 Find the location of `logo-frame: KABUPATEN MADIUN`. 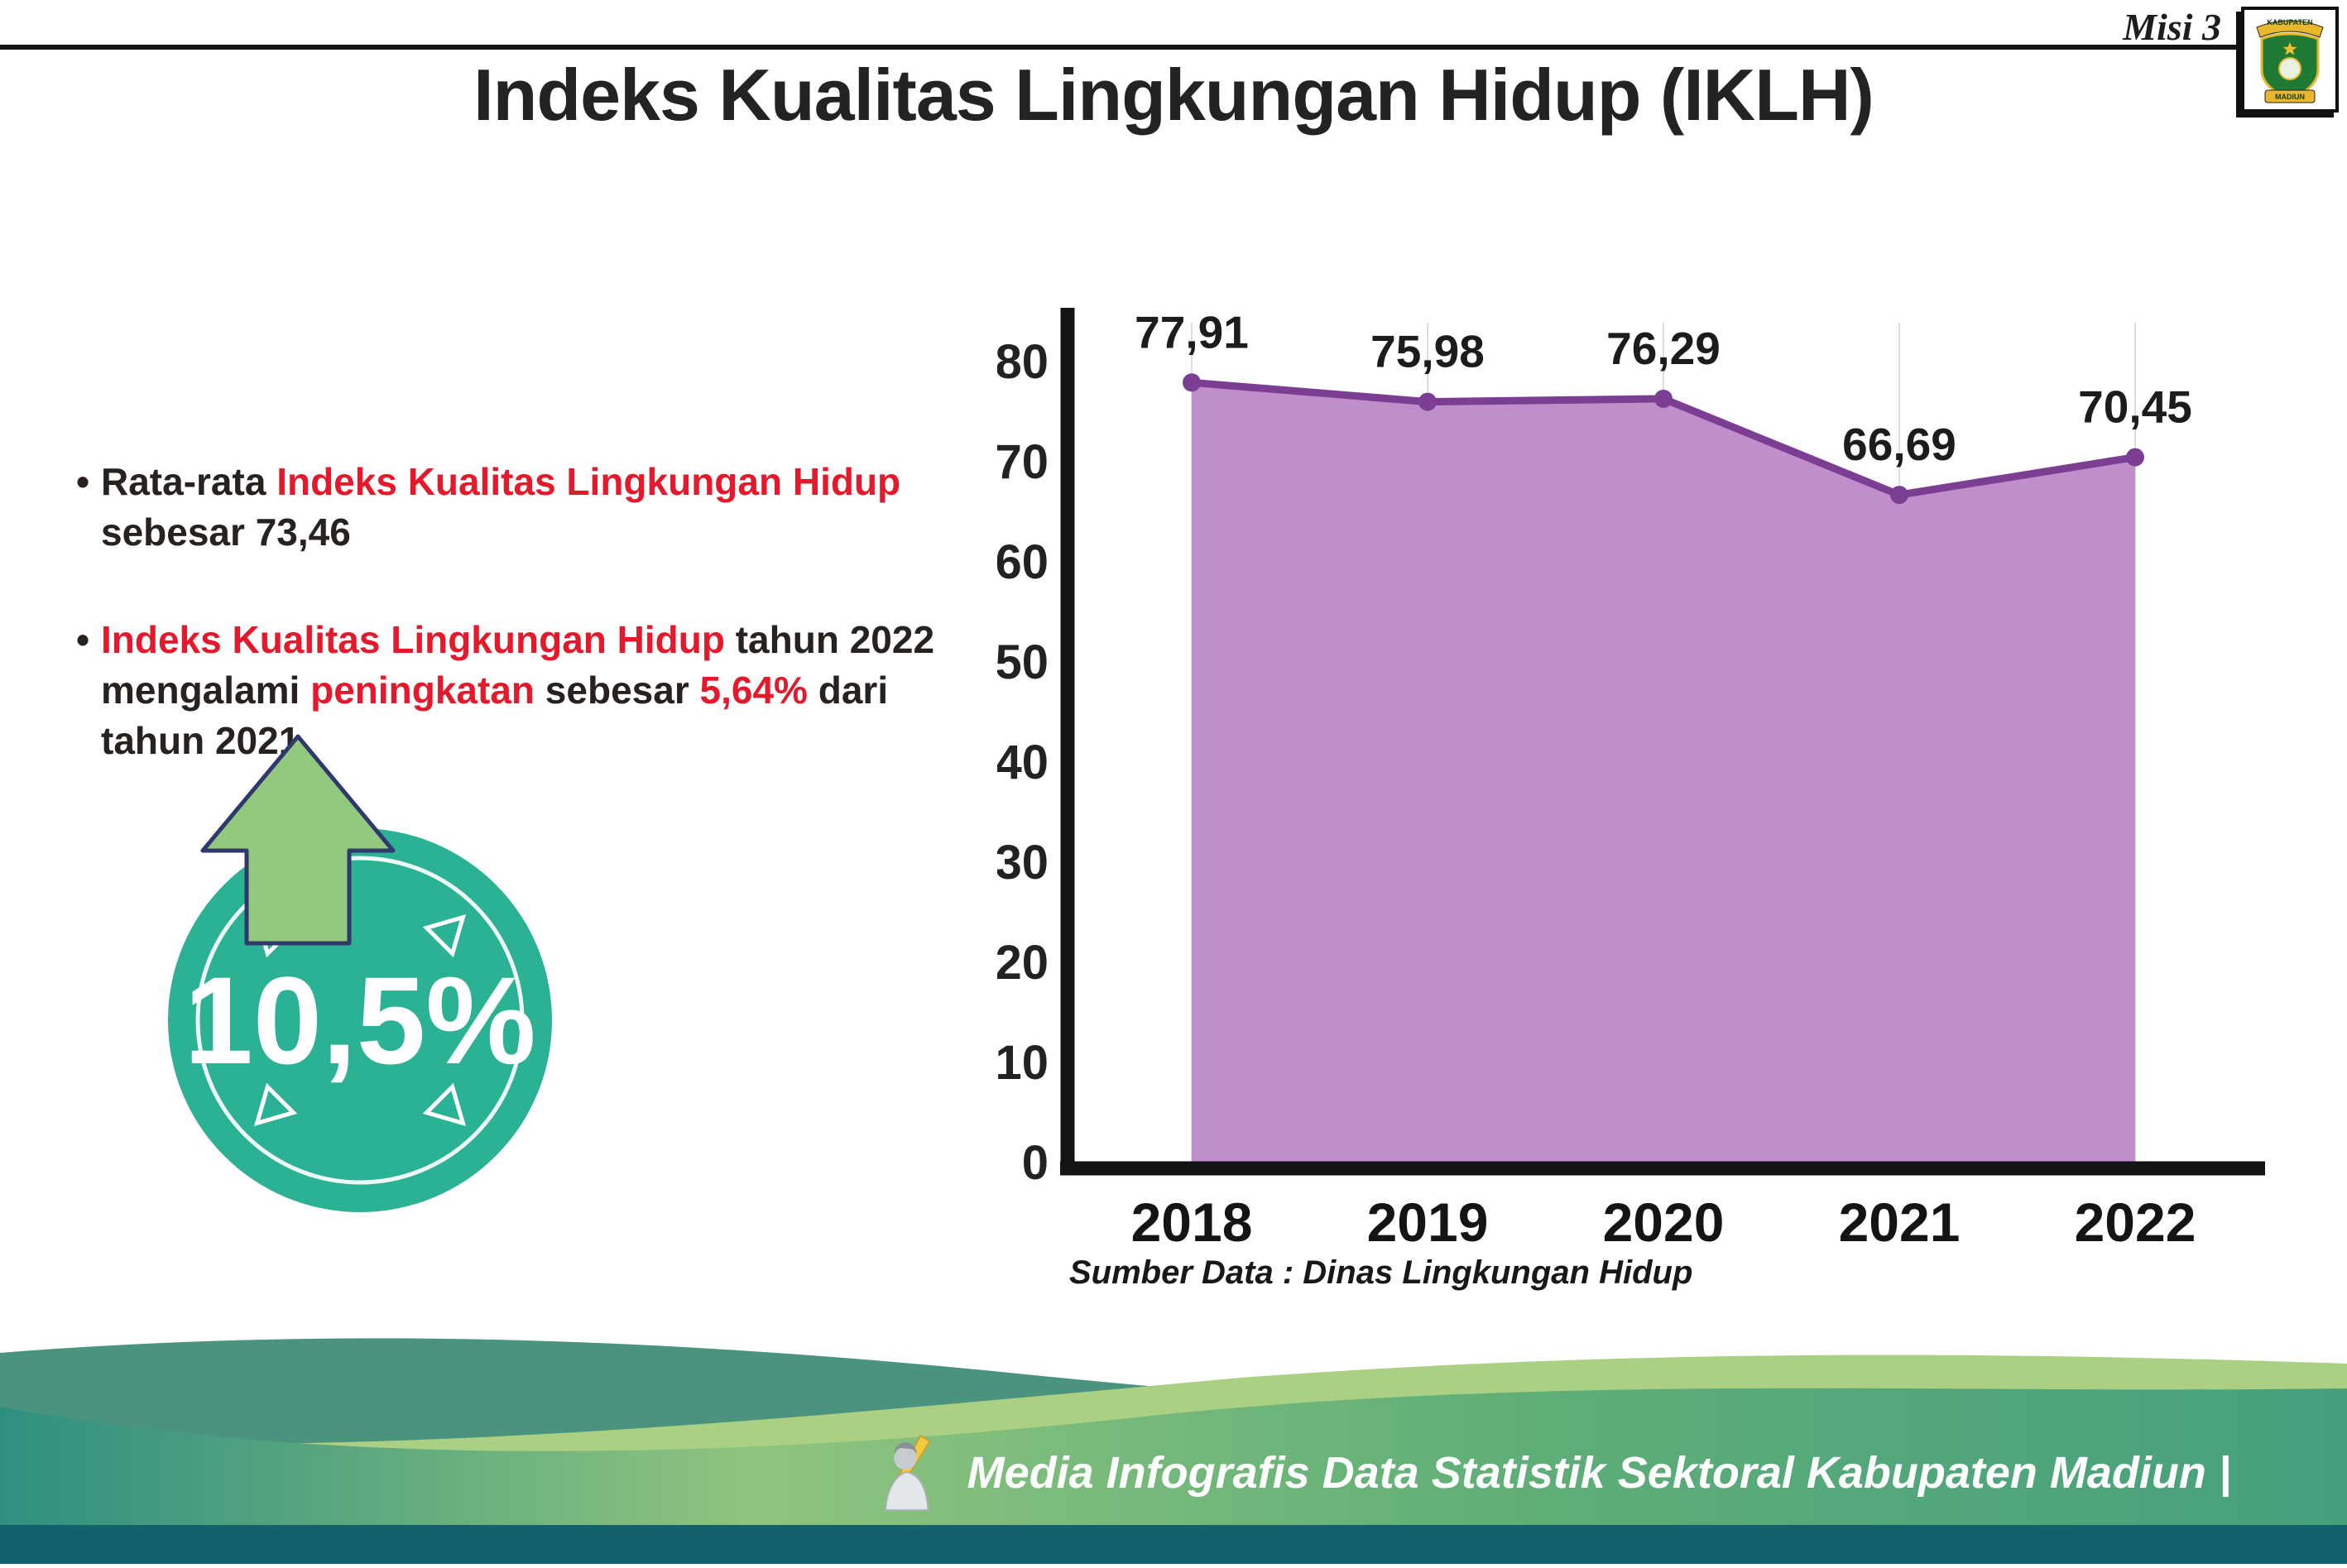

logo-frame: KABUPATEN MADIUN is located at coordinates (2290, 60).